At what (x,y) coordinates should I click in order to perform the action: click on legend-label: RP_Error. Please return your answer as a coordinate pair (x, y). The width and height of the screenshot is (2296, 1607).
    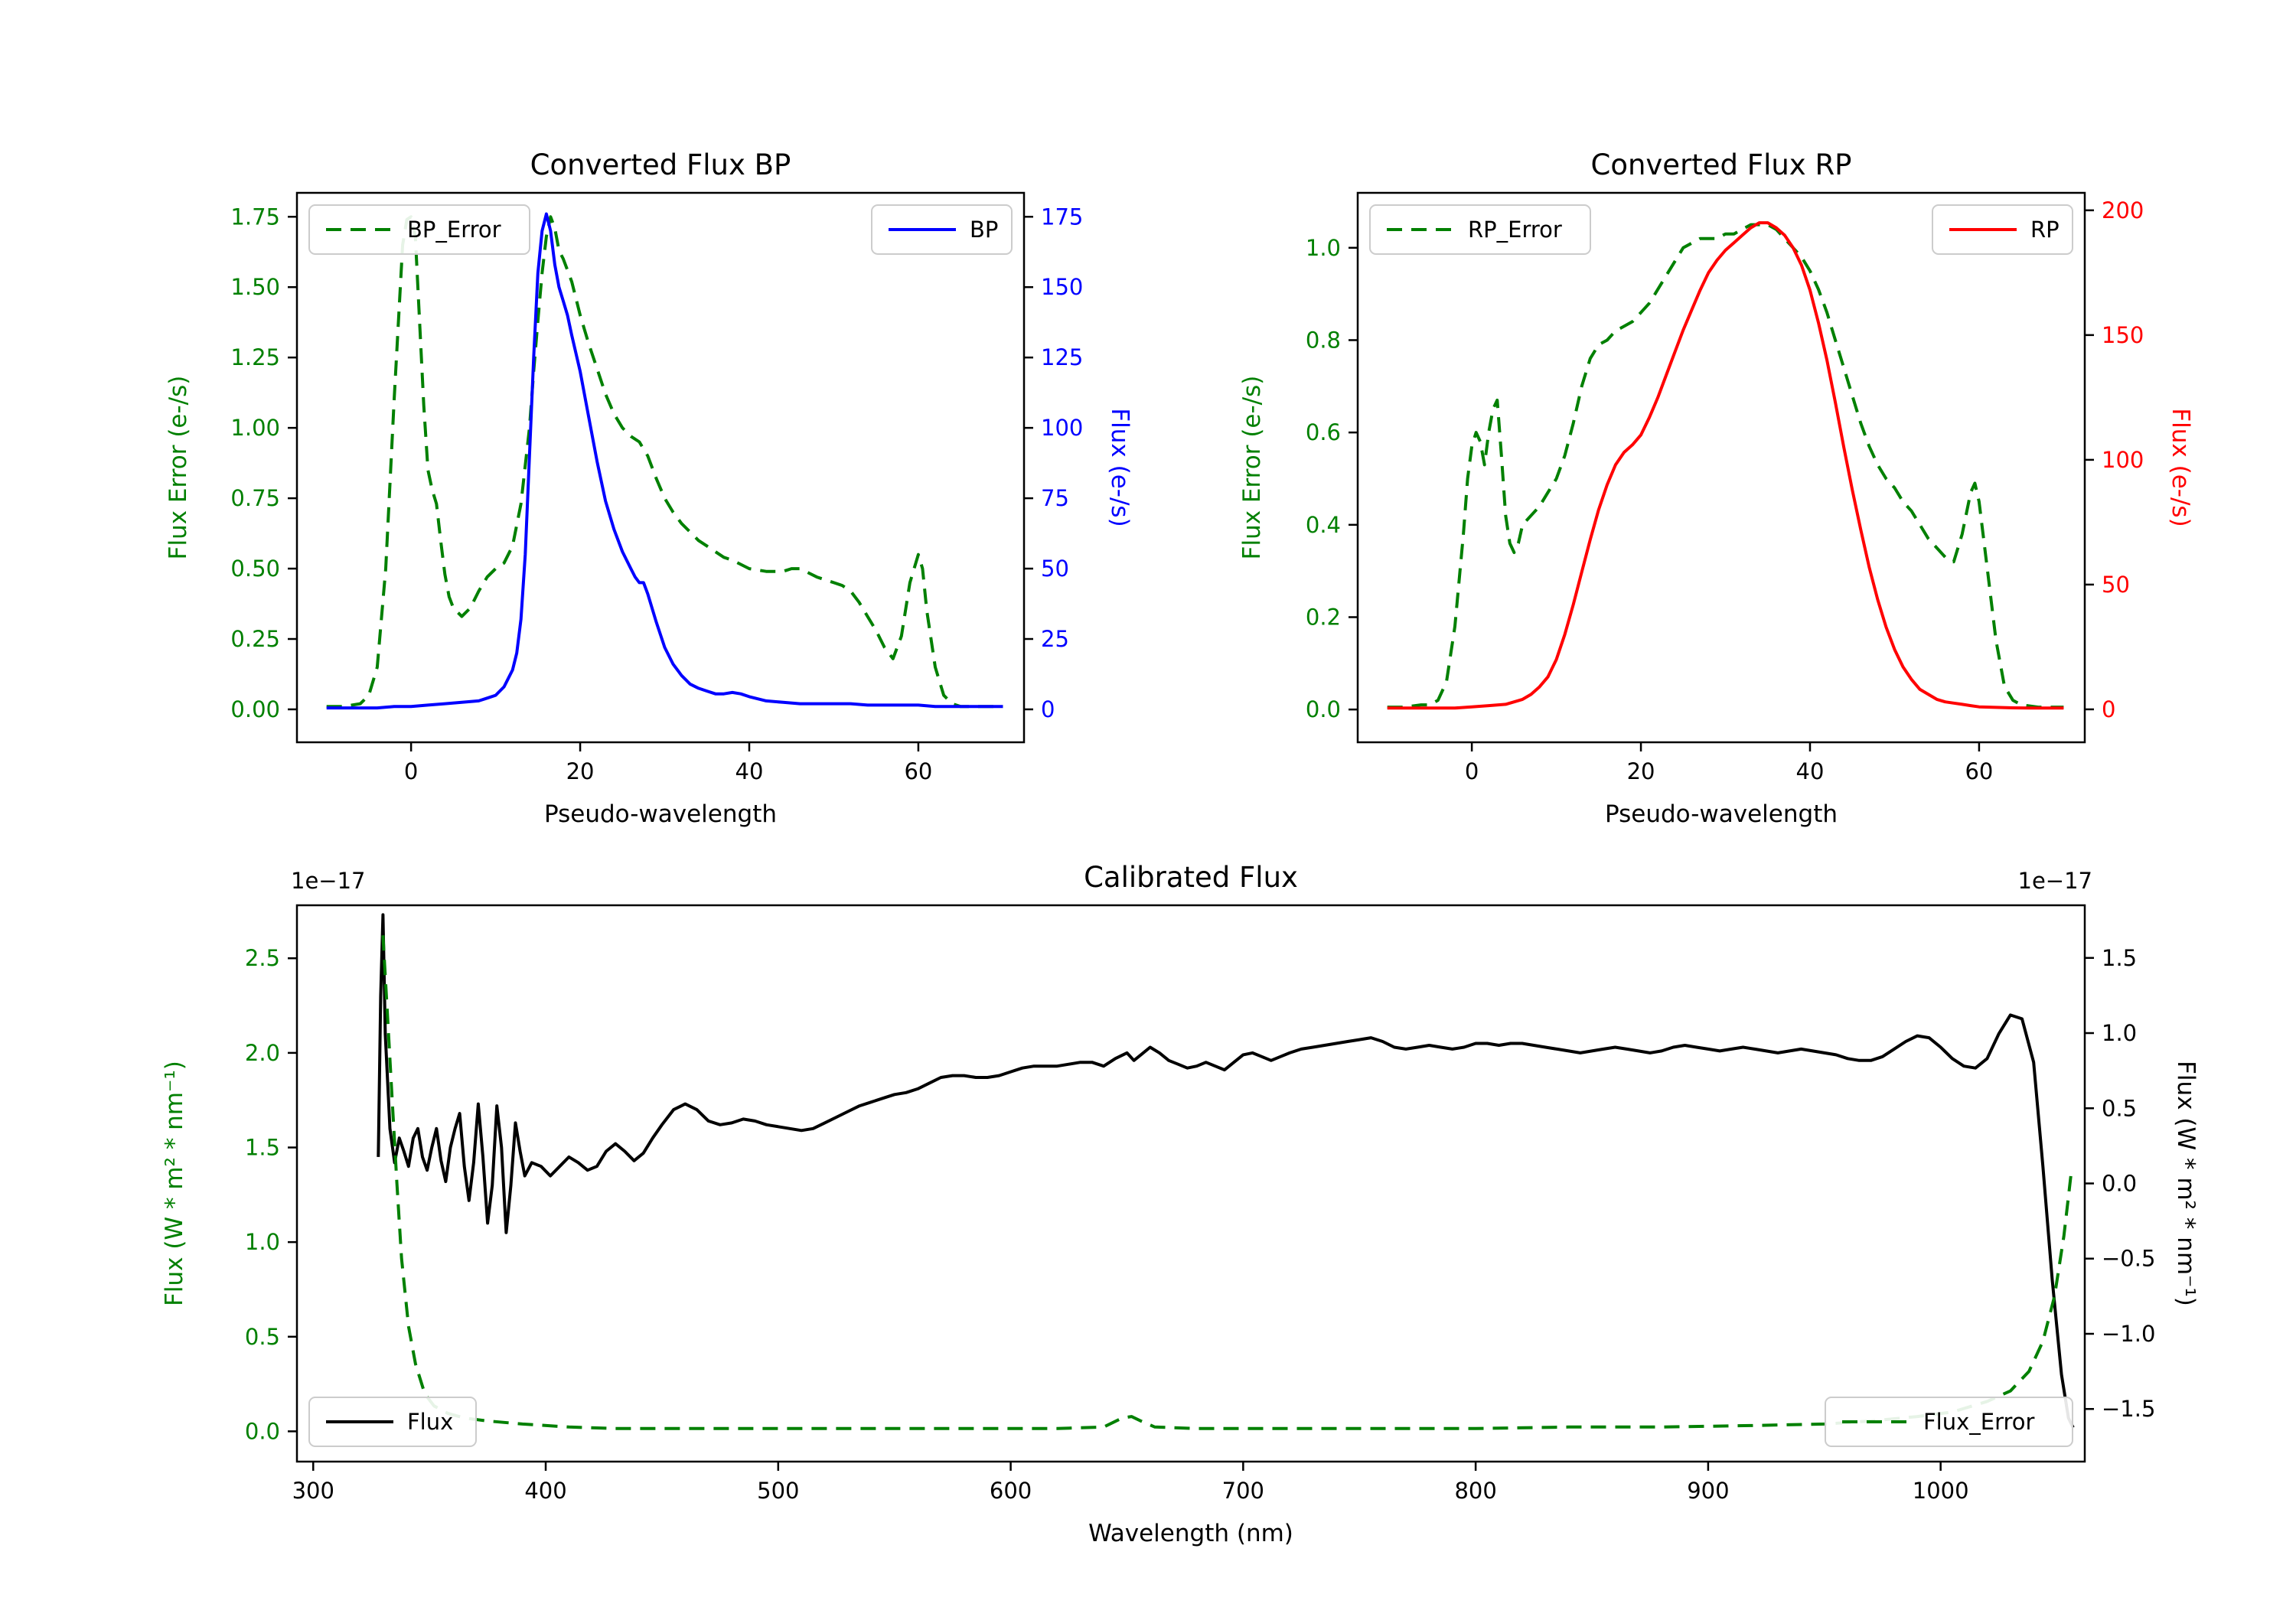
    Looking at the image, I should click on (1515, 230).